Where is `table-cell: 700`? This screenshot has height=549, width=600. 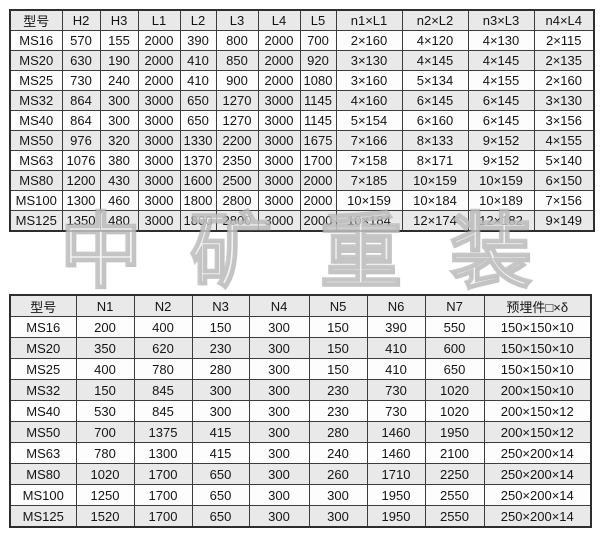
table-cell: 700 is located at coordinates (318, 40).